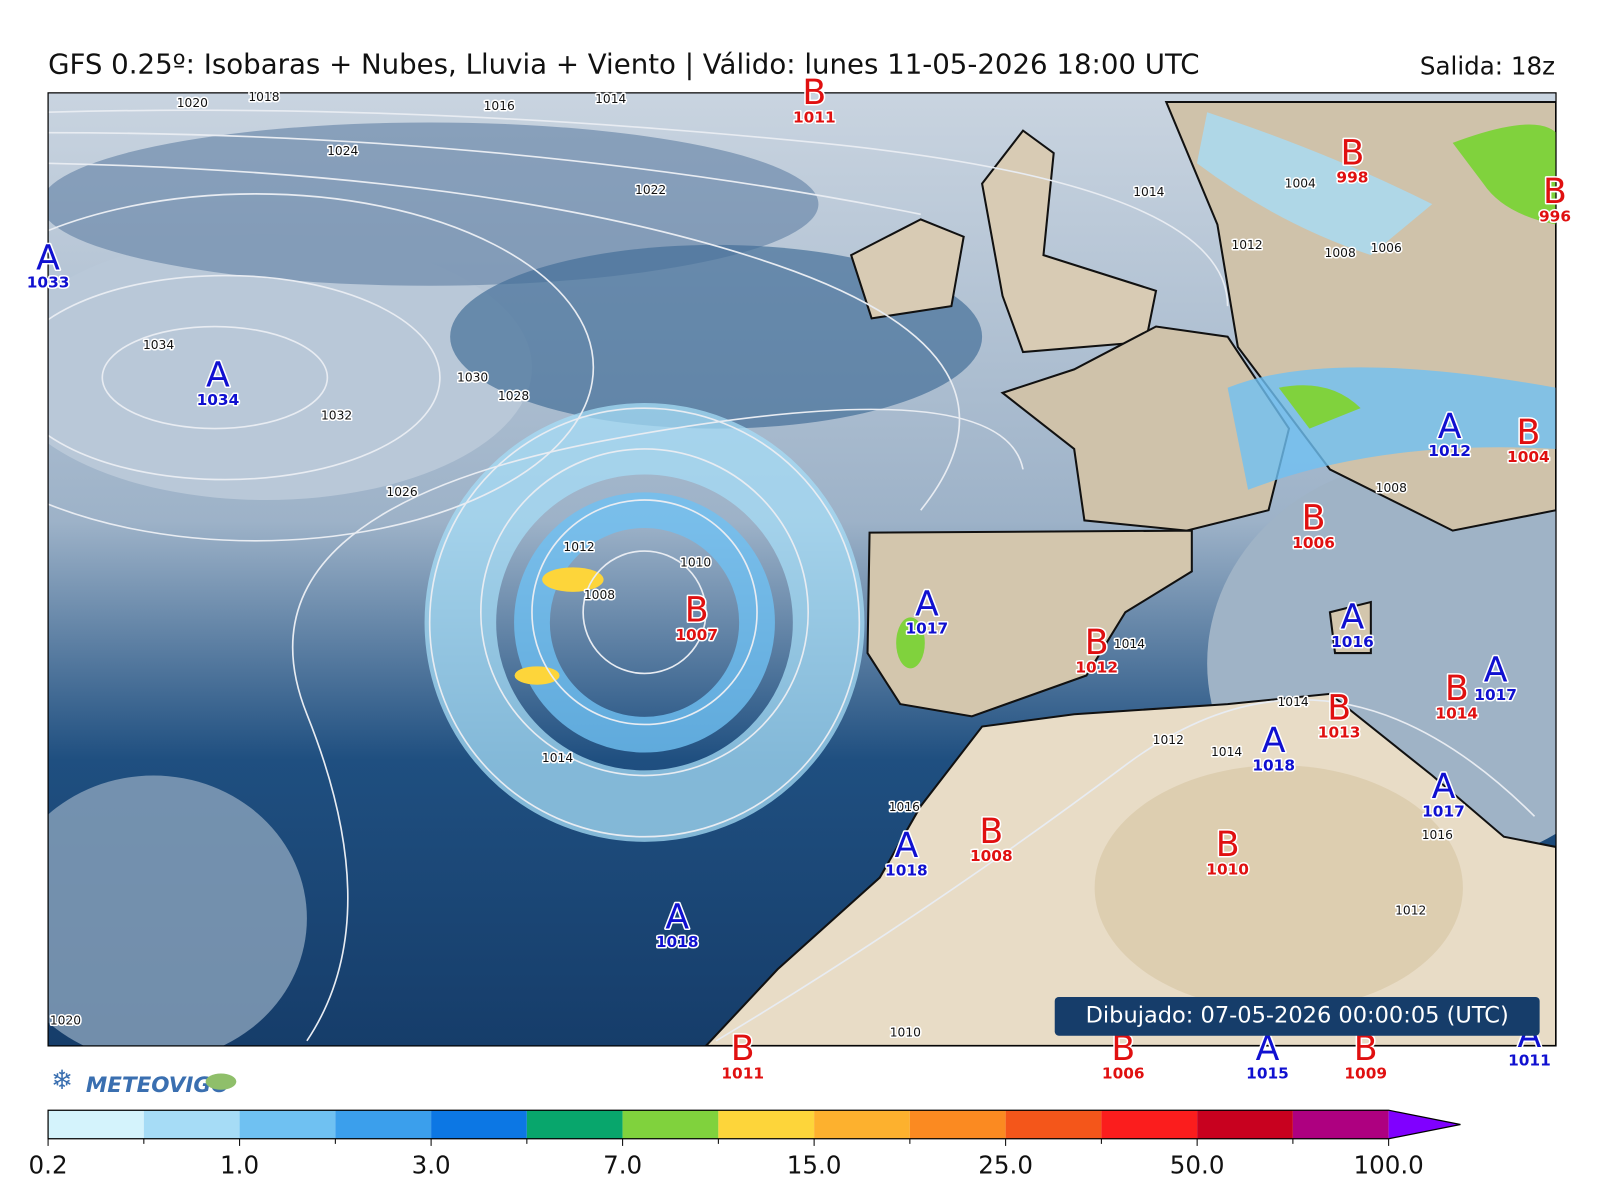 This screenshot has height=1204, width=1600. I want to click on drawn-box, so click(1297, 1016).